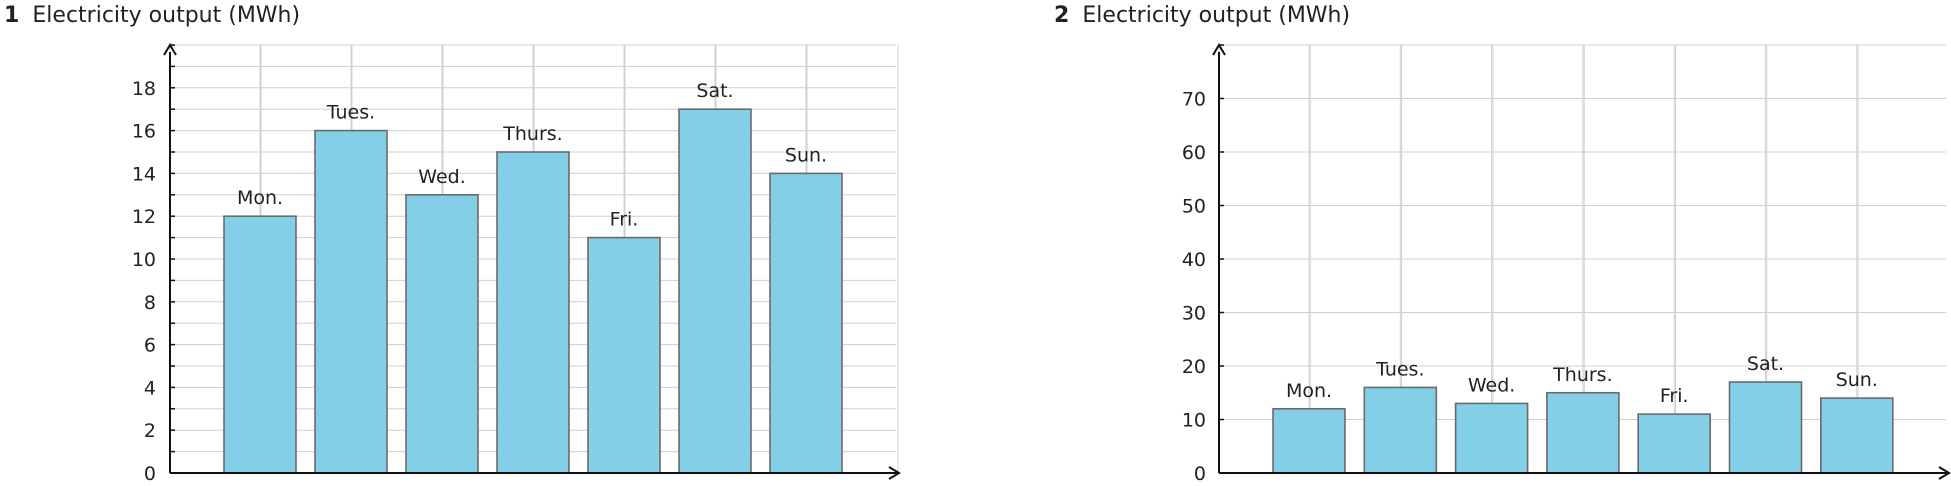 Image resolution: width=1951 pixels, height=486 pixels. Describe the element at coordinates (1194, 421) in the screenshot. I see `chart-2-y-tick-label: 10` at that location.